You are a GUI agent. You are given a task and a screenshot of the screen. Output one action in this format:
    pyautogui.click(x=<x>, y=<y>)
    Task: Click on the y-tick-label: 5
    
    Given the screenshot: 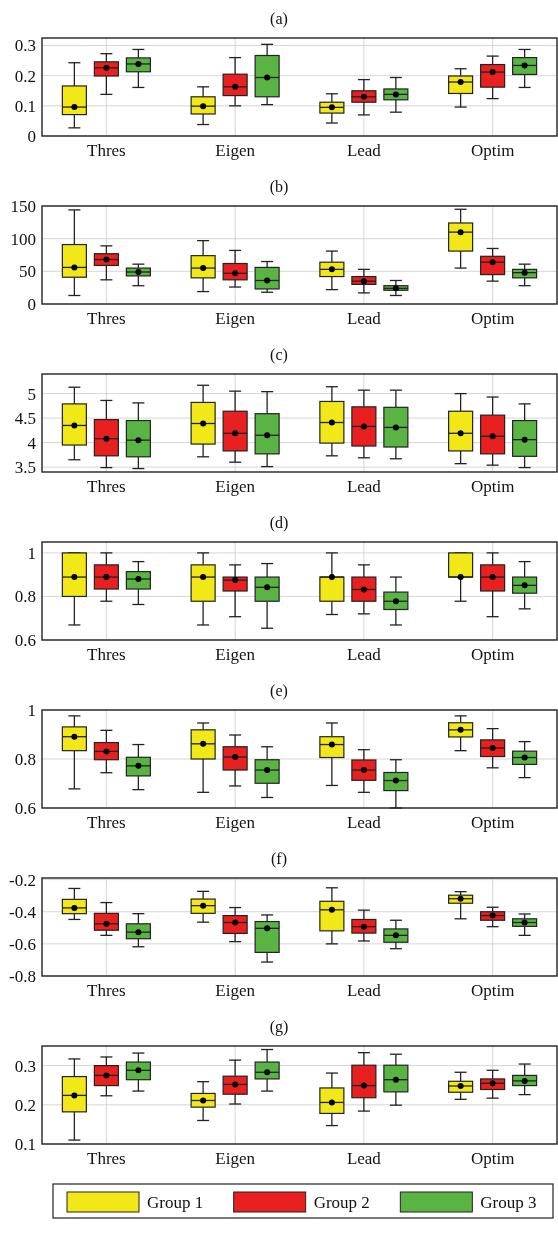 What is the action you would take?
    pyautogui.click(x=31, y=394)
    